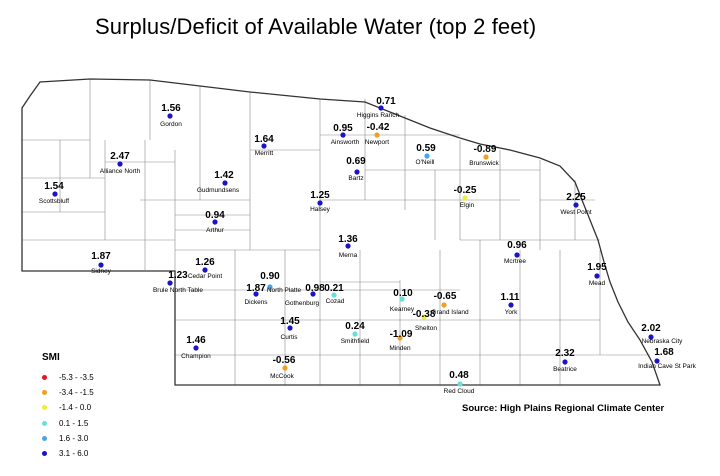  I want to click on station-value: -0.42, so click(378, 127).